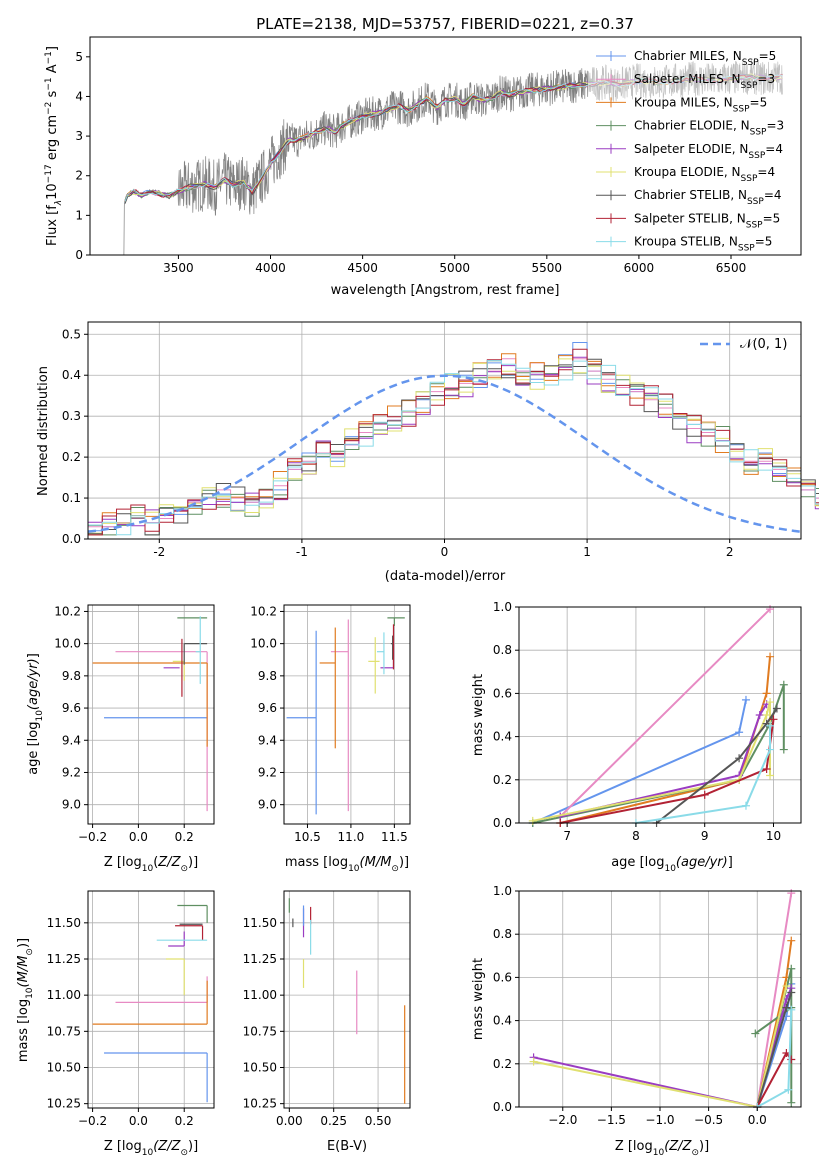 Image resolution: width=819 pixels, height=1170 pixels. Describe the element at coordinates (774, 1000) in the screenshot. I see `mass-weight-line` at that location.